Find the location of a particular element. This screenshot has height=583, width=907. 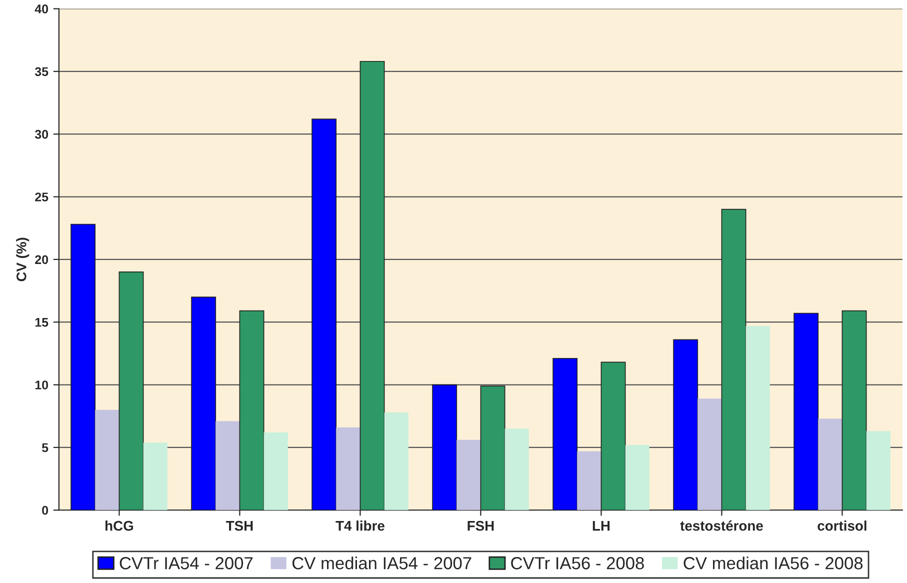

y-tick-label: 40 is located at coordinates (41, 9).